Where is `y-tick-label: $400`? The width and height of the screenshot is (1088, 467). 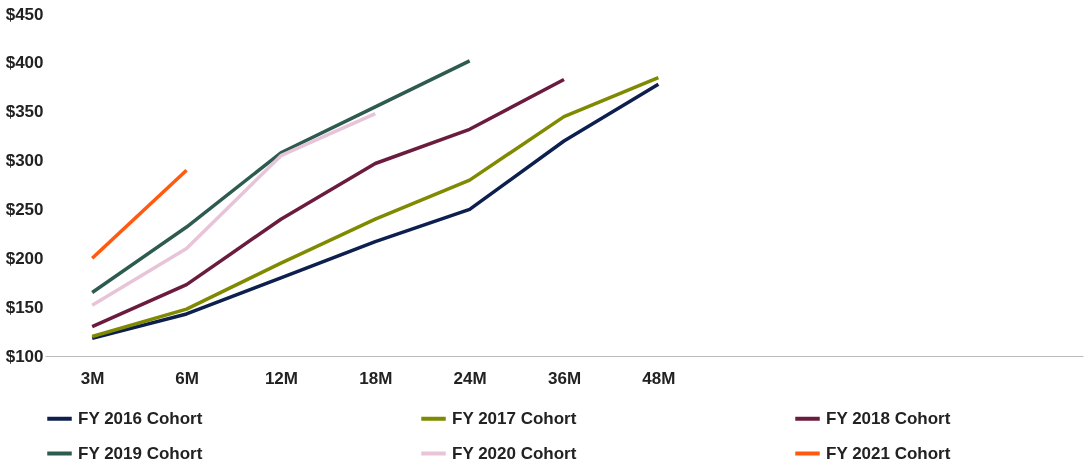 y-tick-label: $400 is located at coordinates (24, 63).